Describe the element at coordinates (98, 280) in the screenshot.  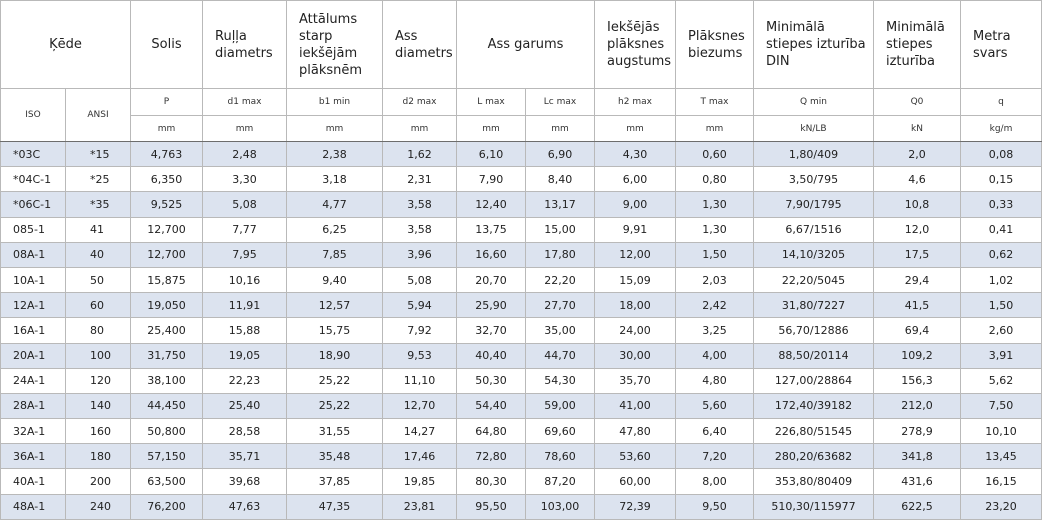
I see `cell-ansi: 50` at that location.